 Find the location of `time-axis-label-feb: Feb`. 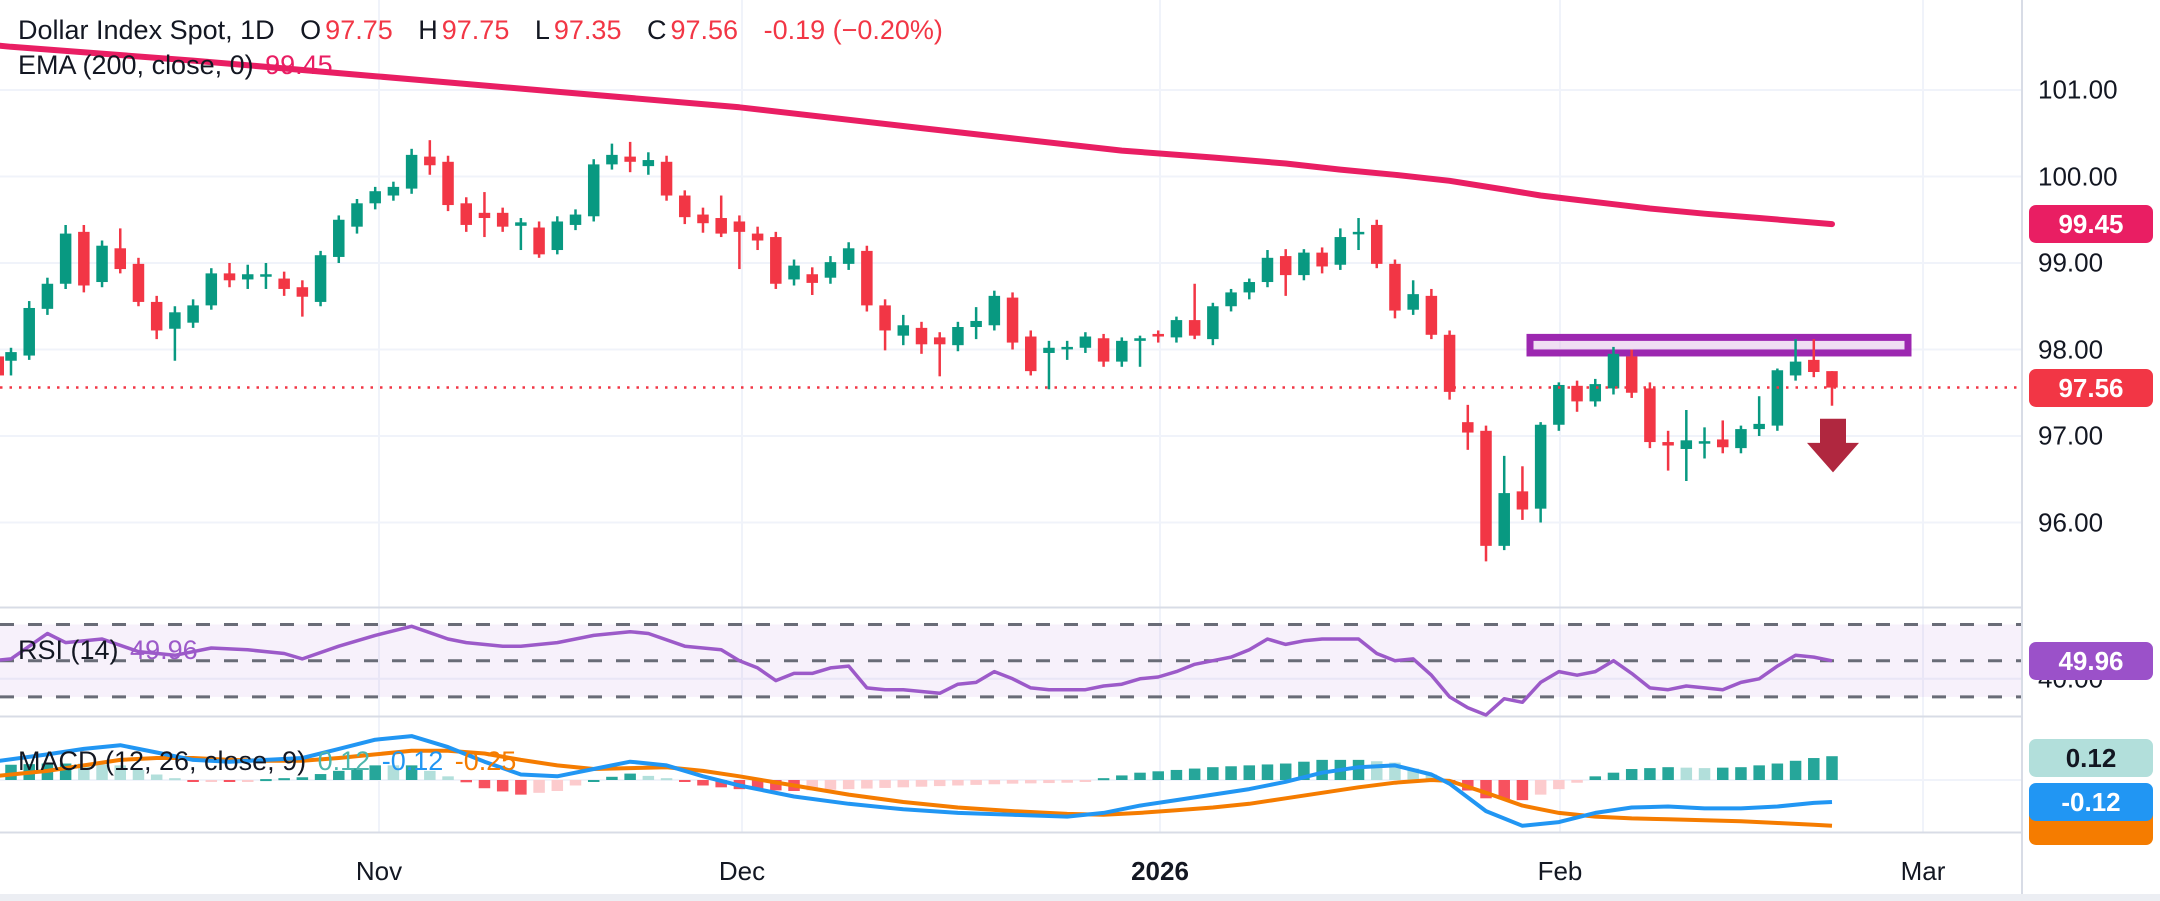

time-axis-label-feb: Feb is located at coordinates (1560, 871).